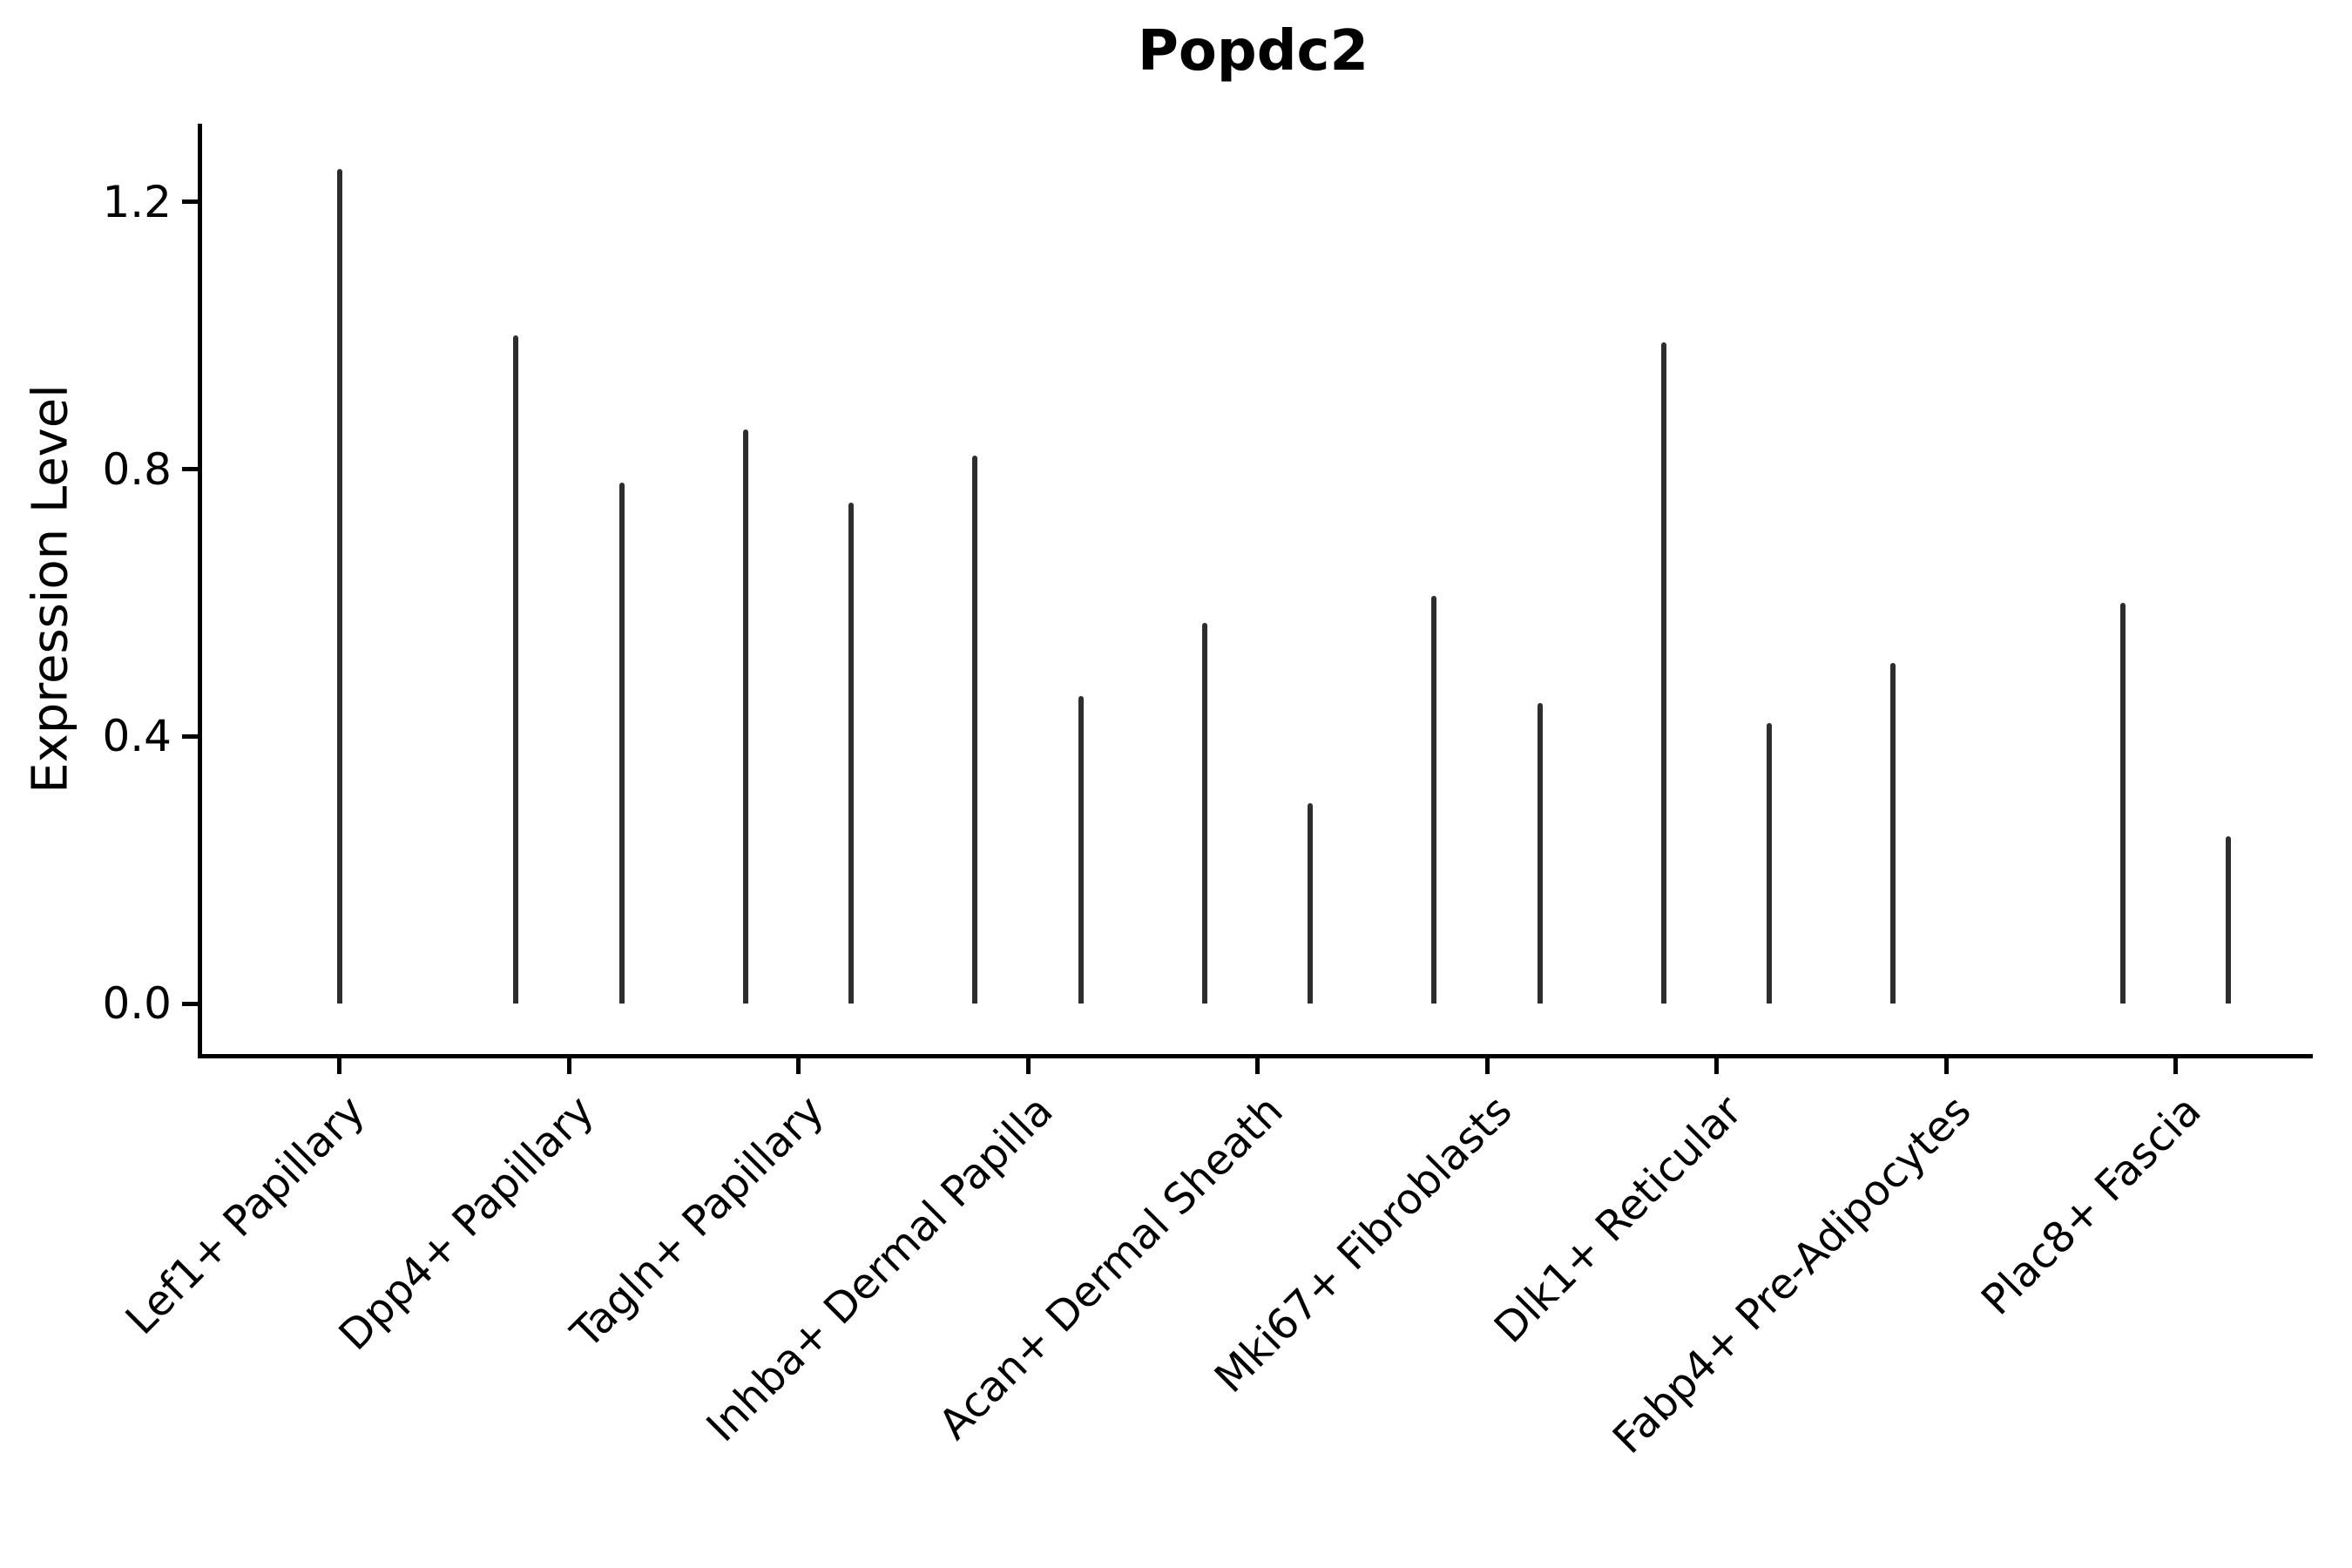  I want to click on chart-title: Popdc2, so click(1253, 52).